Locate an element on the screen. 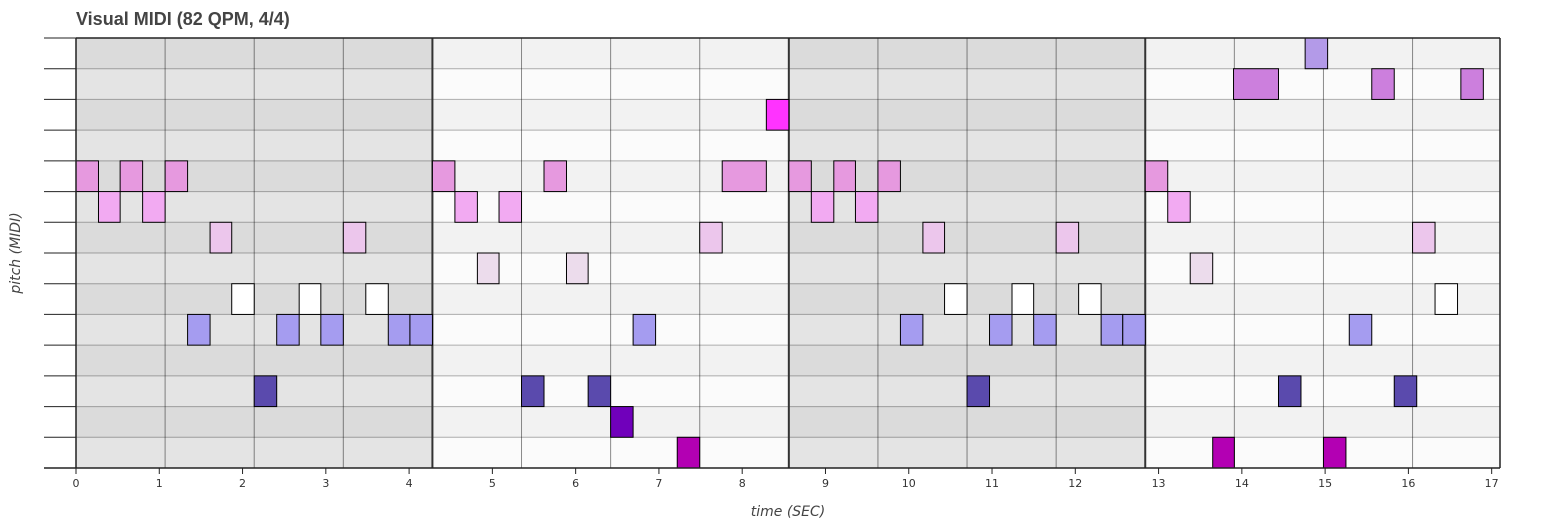 This screenshot has height=521, width=1565. x-tick-label: 14 is located at coordinates (1242, 483).